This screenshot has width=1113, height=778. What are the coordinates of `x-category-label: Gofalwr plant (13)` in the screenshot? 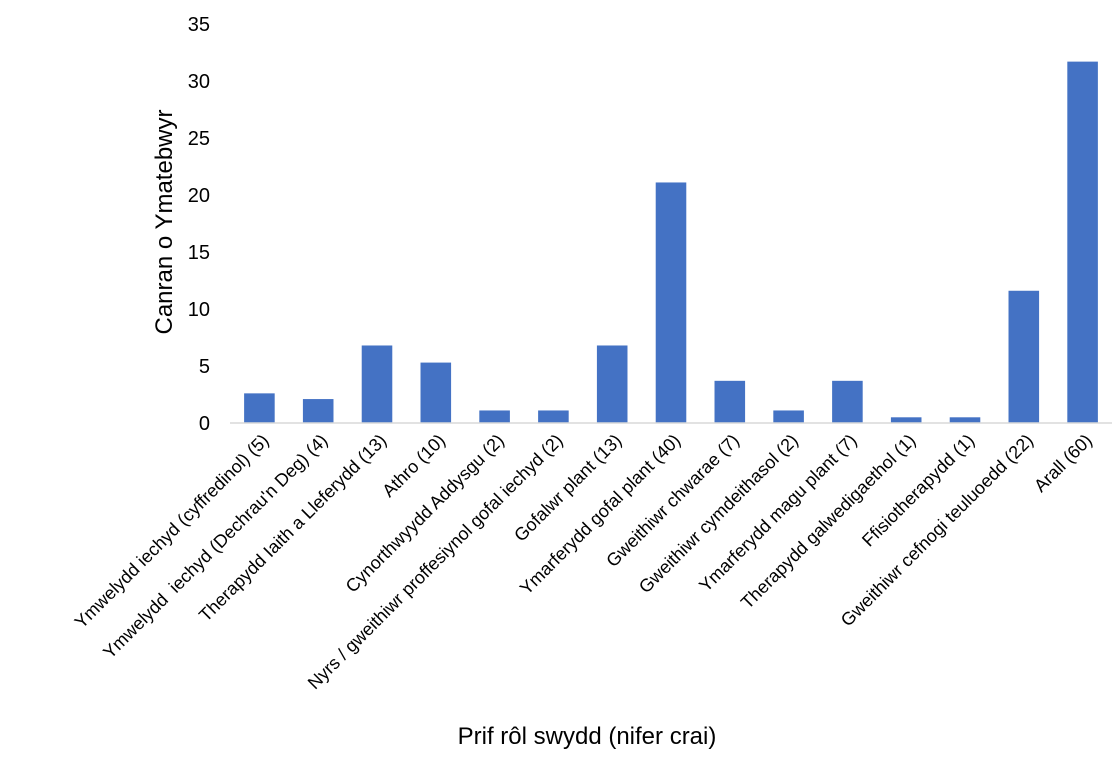 It's located at (567, 487).